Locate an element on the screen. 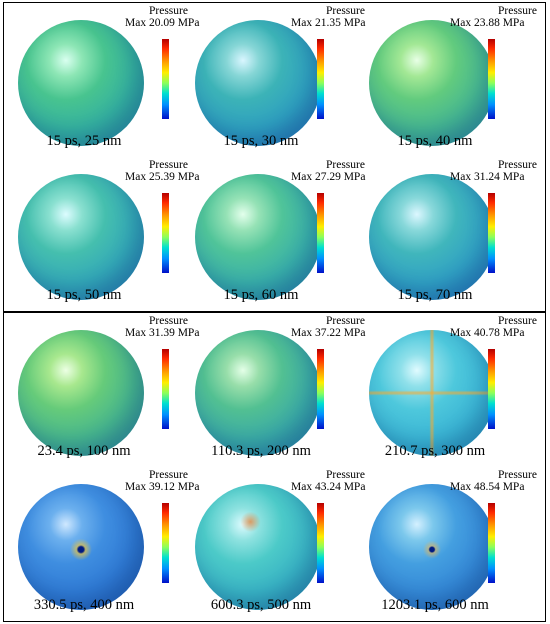 This screenshot has width=550, height=624. figure-caption: 15 ps, 40 nm is located at coordinates (435, 141).